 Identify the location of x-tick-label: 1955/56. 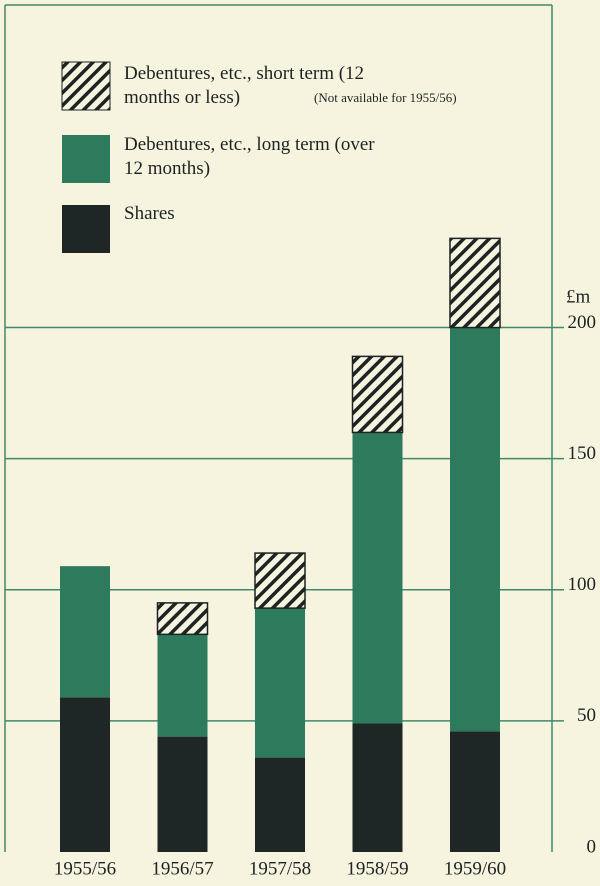
(85, 868).